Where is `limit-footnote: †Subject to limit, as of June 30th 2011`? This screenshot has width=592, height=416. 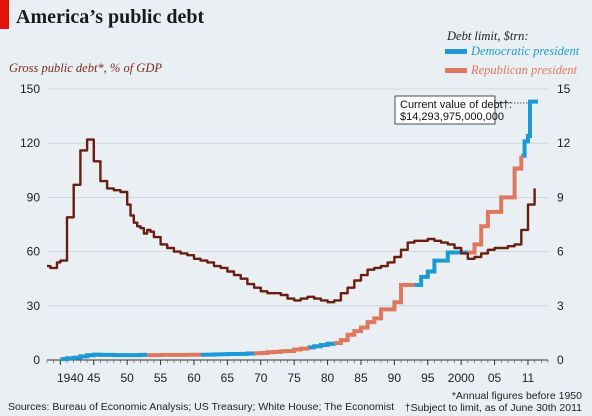 limit-footnote: †Subject to limit, as of June 30th 2011 is located at coordinates (493, 408).